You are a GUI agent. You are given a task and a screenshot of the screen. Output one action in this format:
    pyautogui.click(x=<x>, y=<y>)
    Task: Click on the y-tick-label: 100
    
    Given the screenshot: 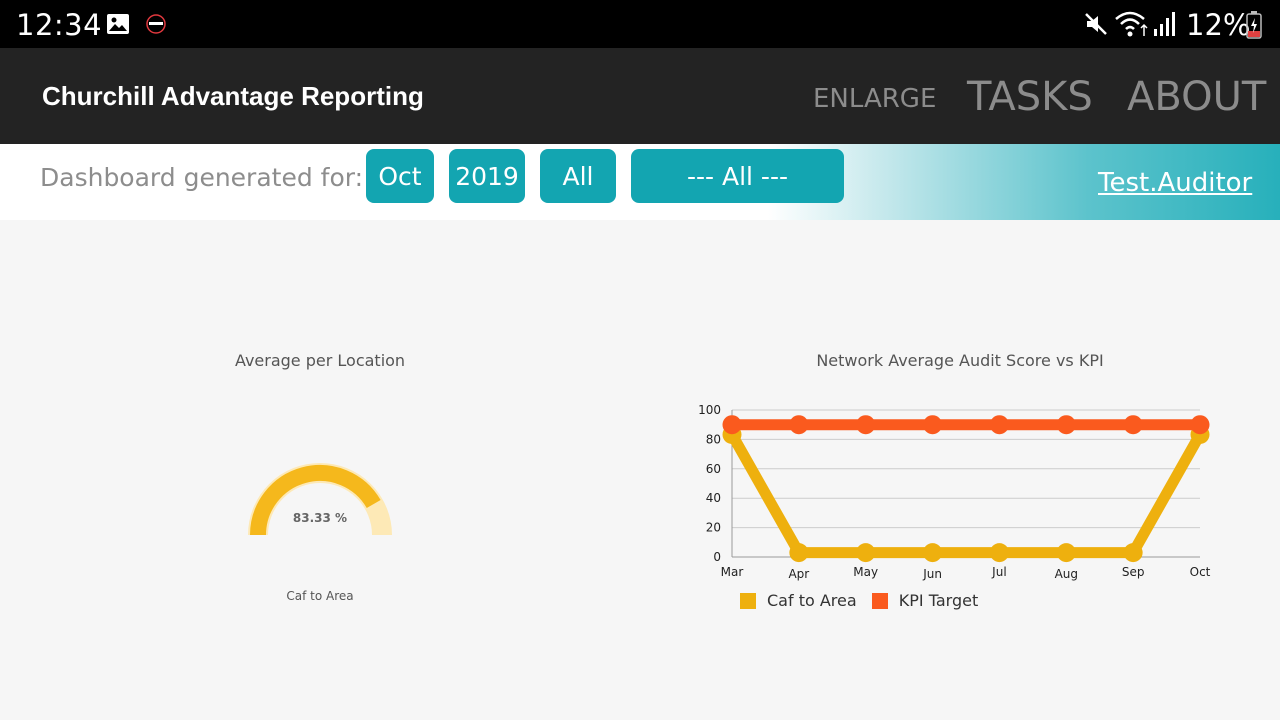 What is the action you would take?
    pyautogui.click(x=709, y=410)
    